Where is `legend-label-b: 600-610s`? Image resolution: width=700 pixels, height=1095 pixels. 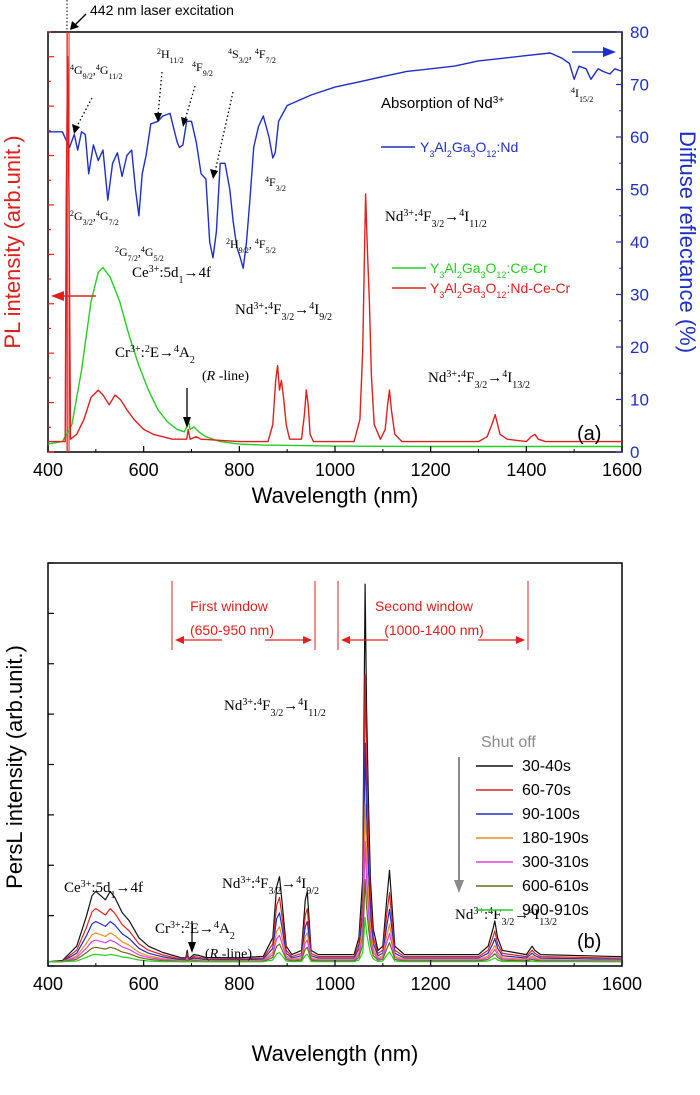
legend-label-b: 600-610s is located at coordinates (555, 886).